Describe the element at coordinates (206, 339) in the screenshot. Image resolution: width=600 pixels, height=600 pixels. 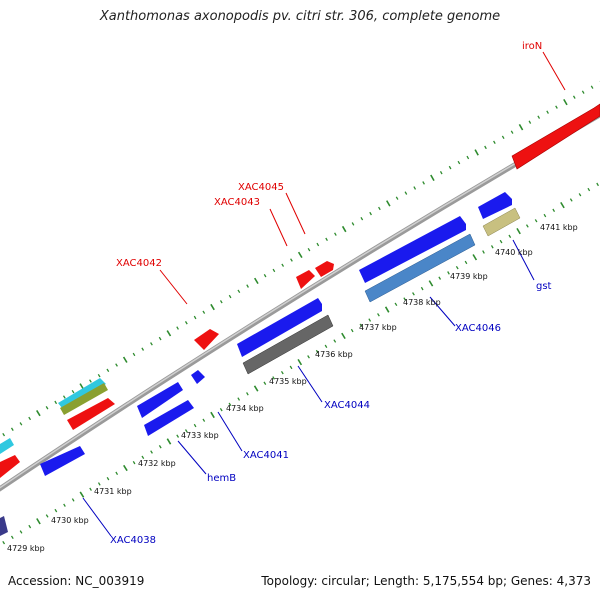
I see `feature-xac4042` at that location.